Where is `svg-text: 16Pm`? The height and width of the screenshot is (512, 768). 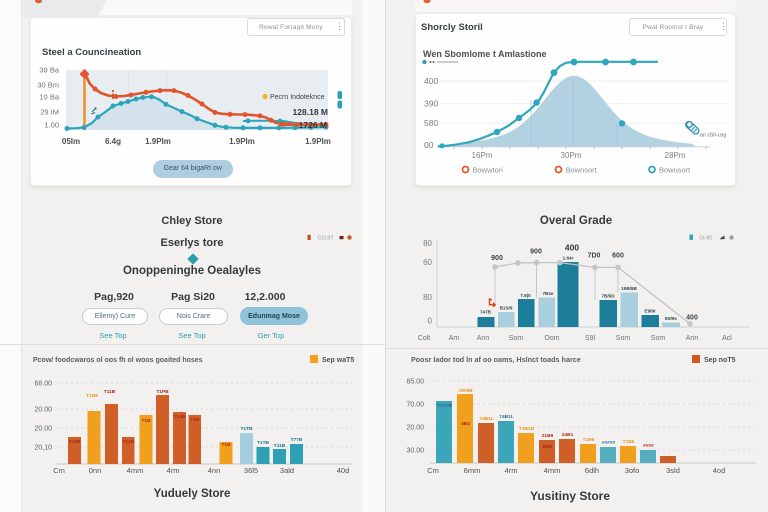 svg-text: 16Pm is located at coordinates (482, 155).